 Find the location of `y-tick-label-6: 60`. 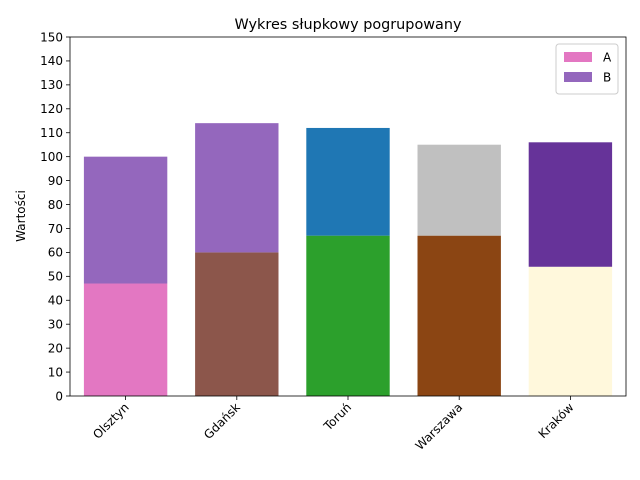

y-tick-label-6: 60 is located at coordinates (55, 253).